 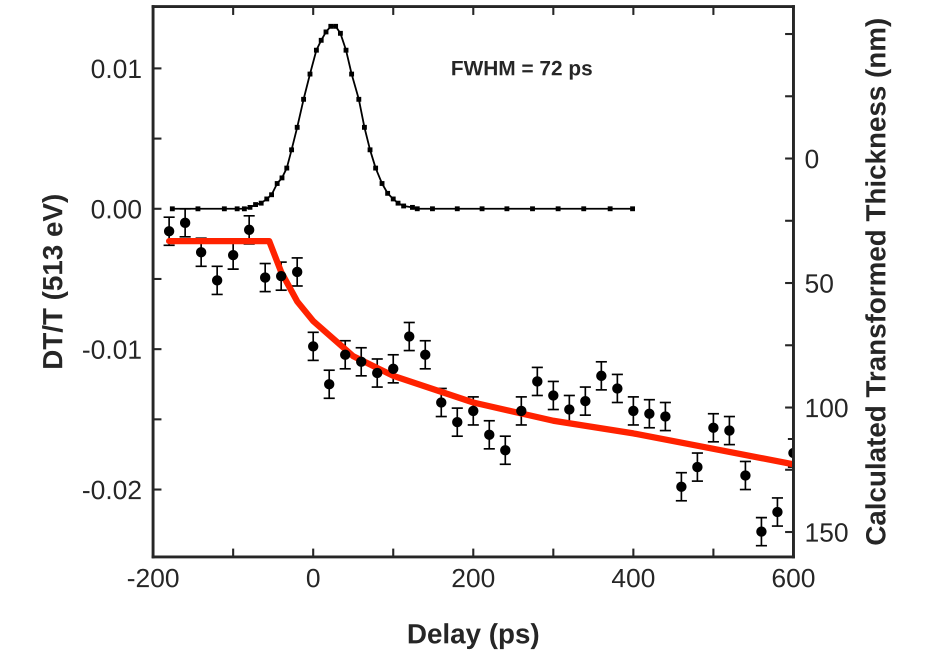 I want to click on y2-tick-label: 0, so click(x=812, y=159).